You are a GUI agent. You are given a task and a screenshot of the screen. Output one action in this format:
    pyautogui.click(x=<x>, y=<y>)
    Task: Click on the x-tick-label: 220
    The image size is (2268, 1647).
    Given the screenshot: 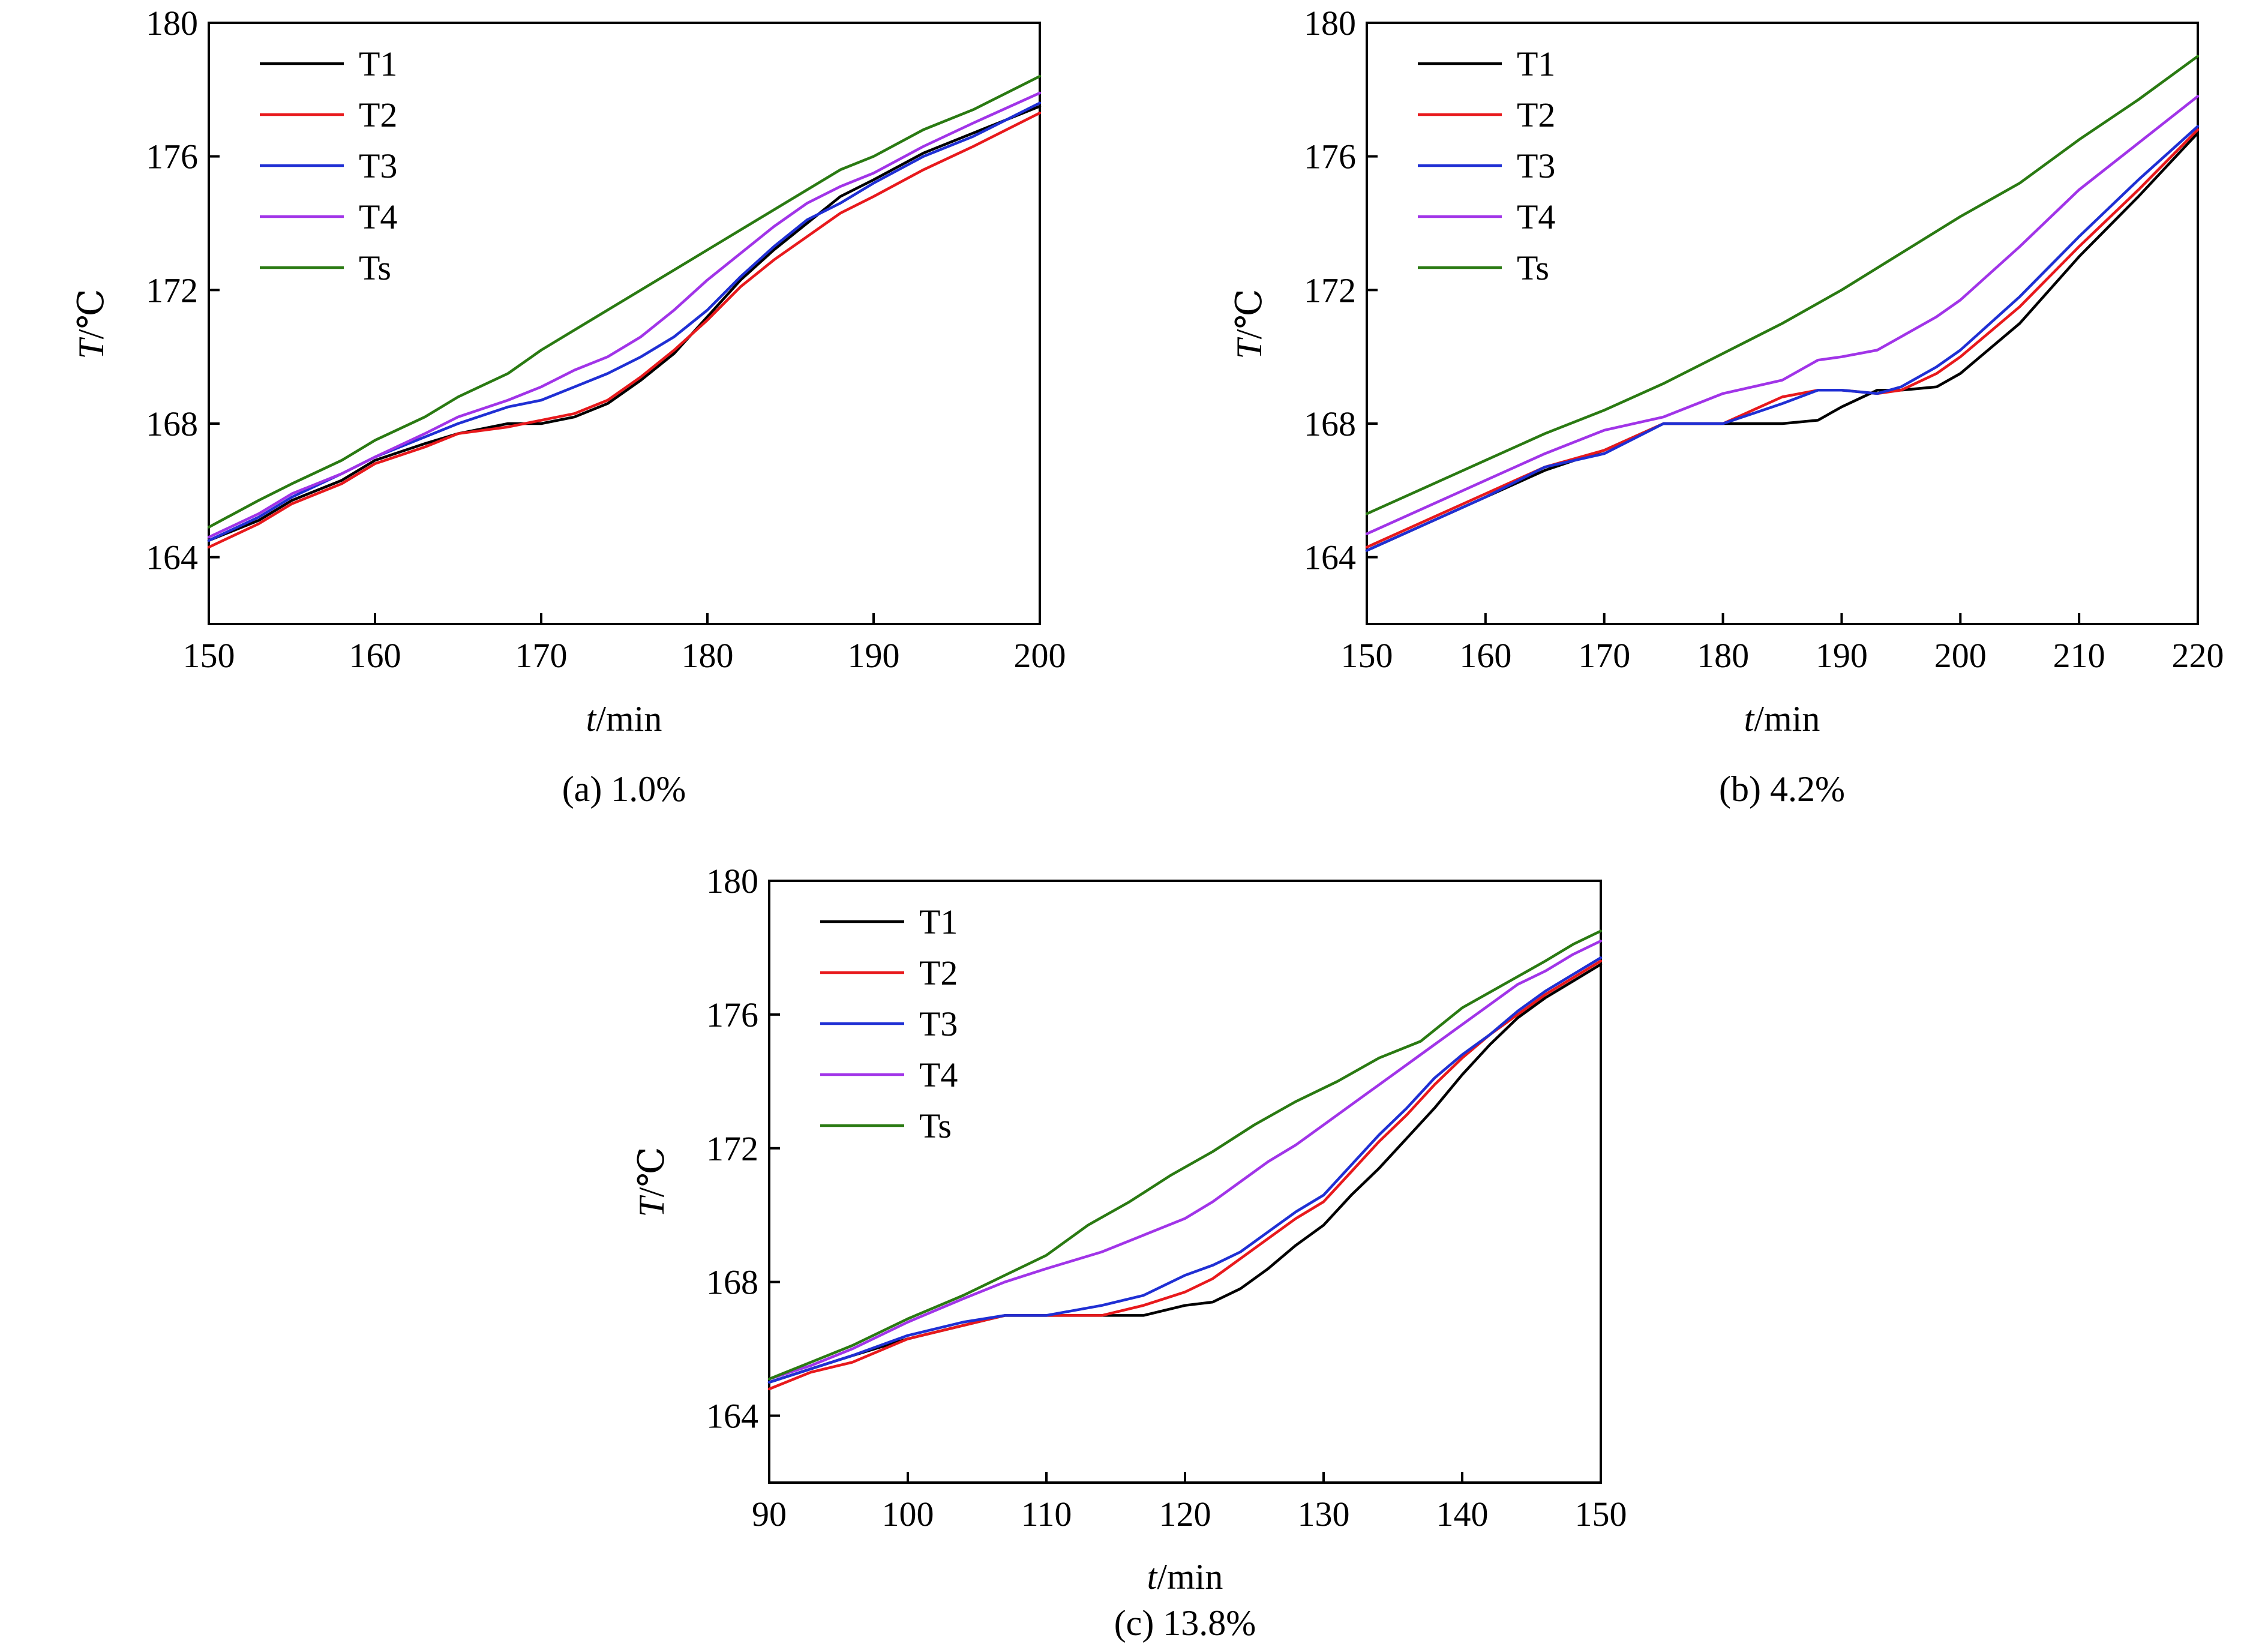 What is the action you would take?
    pyautogui.click(x=2198, y=655)
    